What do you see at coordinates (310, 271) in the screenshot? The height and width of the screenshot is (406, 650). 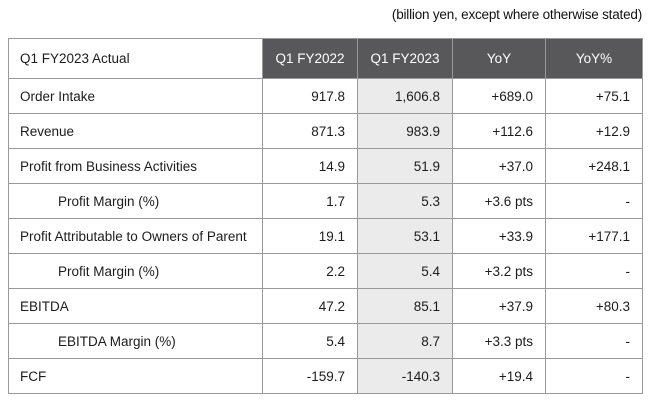 I see `value-cell: 2.2` at bounding box center [310, 271].